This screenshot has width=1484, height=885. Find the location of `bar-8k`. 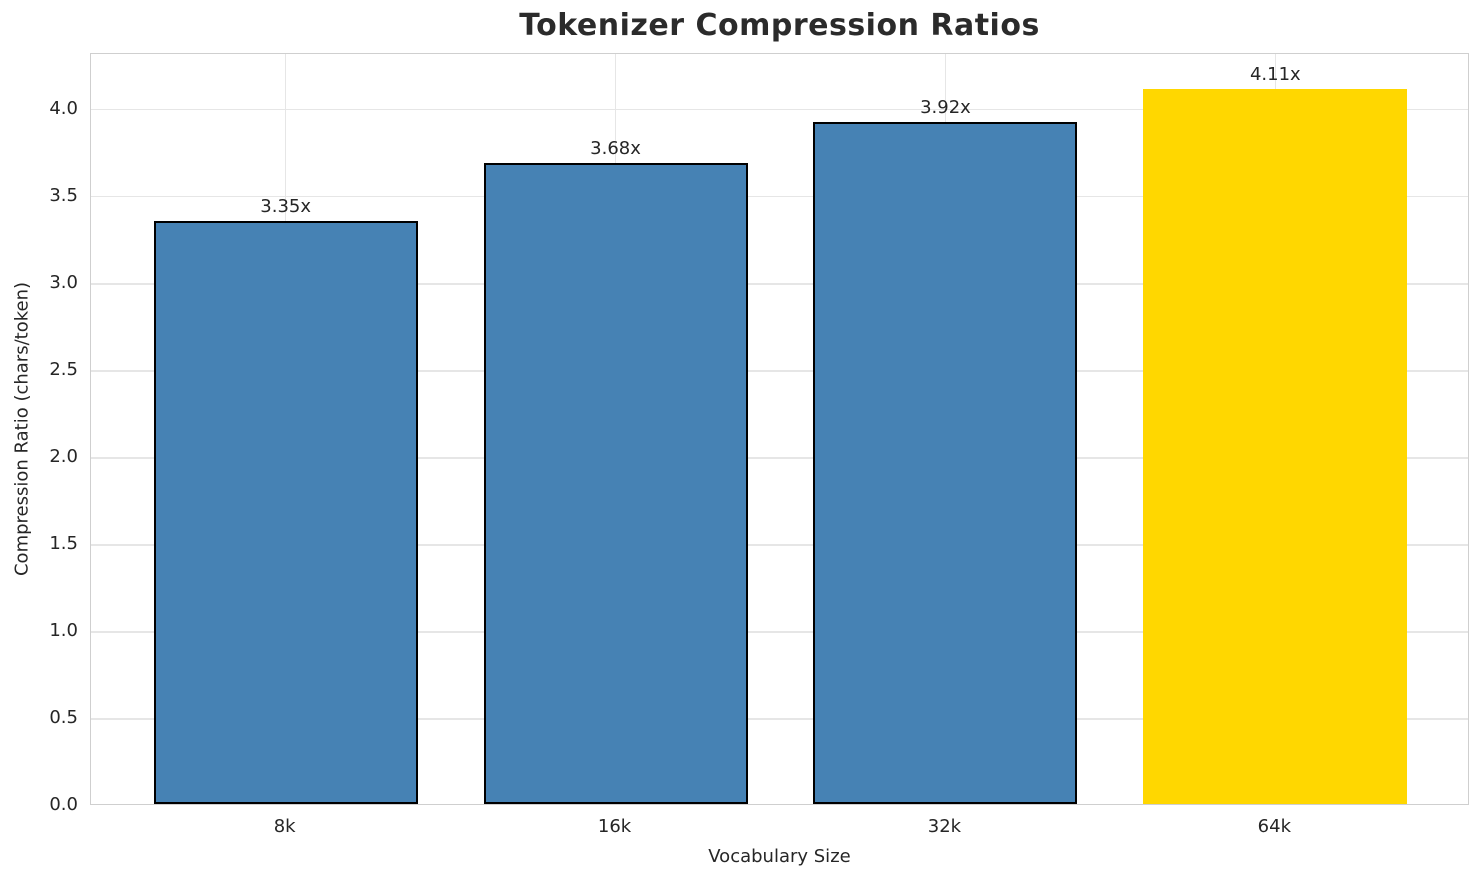

bar-8k is located at coordinates (285, 512).